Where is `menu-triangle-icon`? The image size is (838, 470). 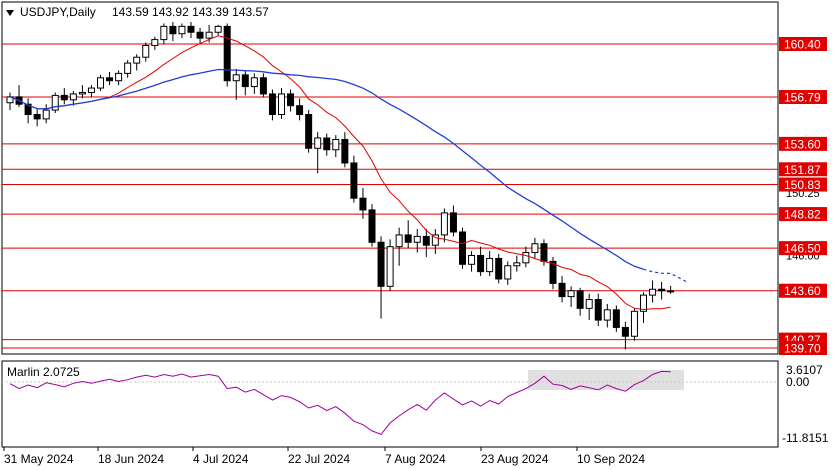
menu-triangle-icon is located at coordinates (10, 13).